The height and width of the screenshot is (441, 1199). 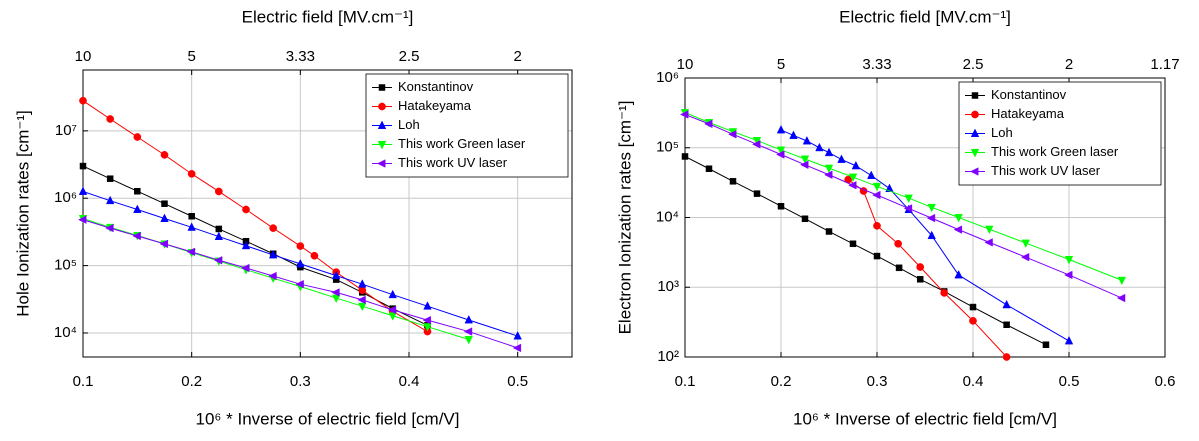 What do you see at coordinates (667, 216) in the screenshot?
I see `y-tick-label: 10⁴` at bounding box center [667, 216].